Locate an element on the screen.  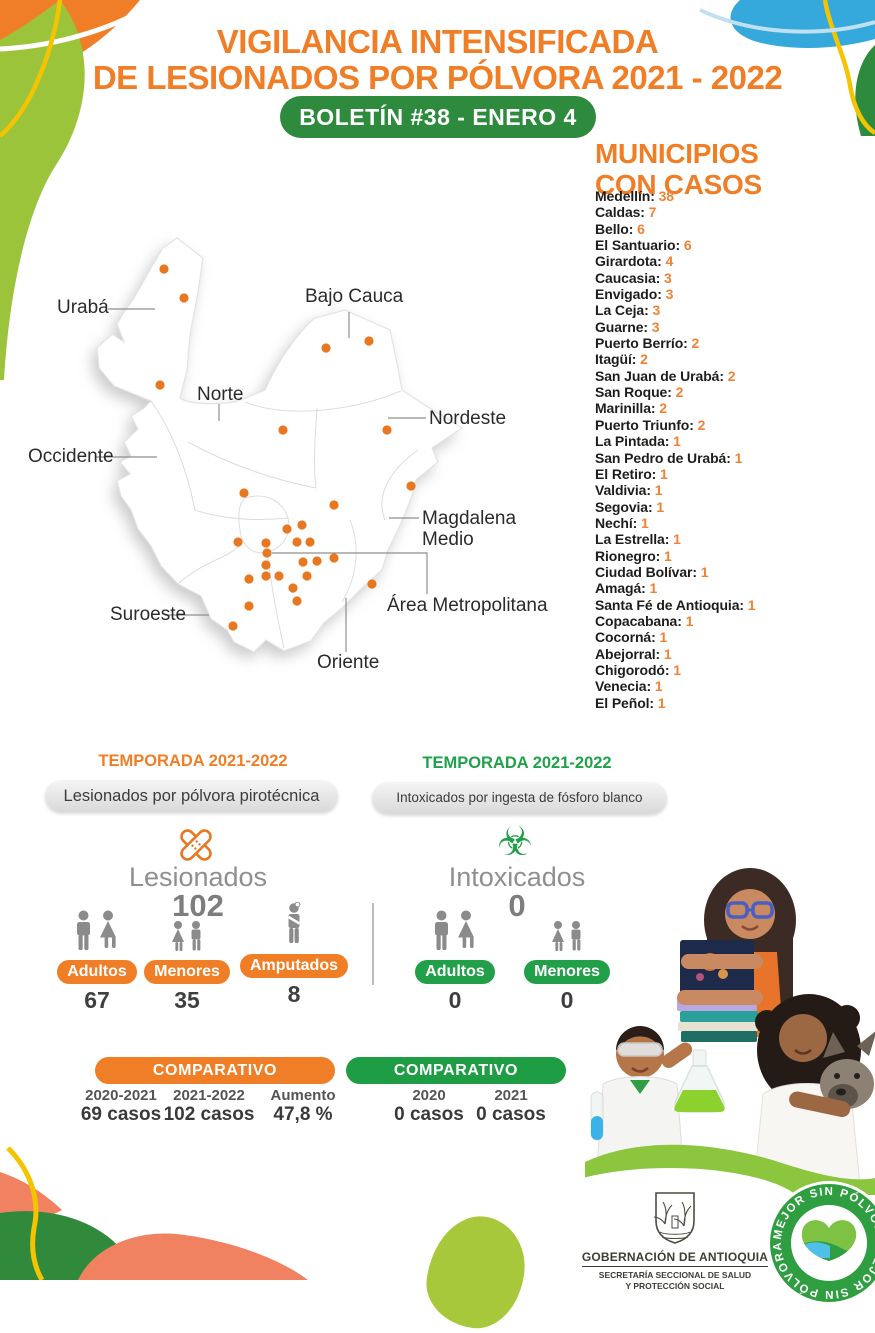
municipio-row: Rionegro: 1 is located at coordinates (633, 555).